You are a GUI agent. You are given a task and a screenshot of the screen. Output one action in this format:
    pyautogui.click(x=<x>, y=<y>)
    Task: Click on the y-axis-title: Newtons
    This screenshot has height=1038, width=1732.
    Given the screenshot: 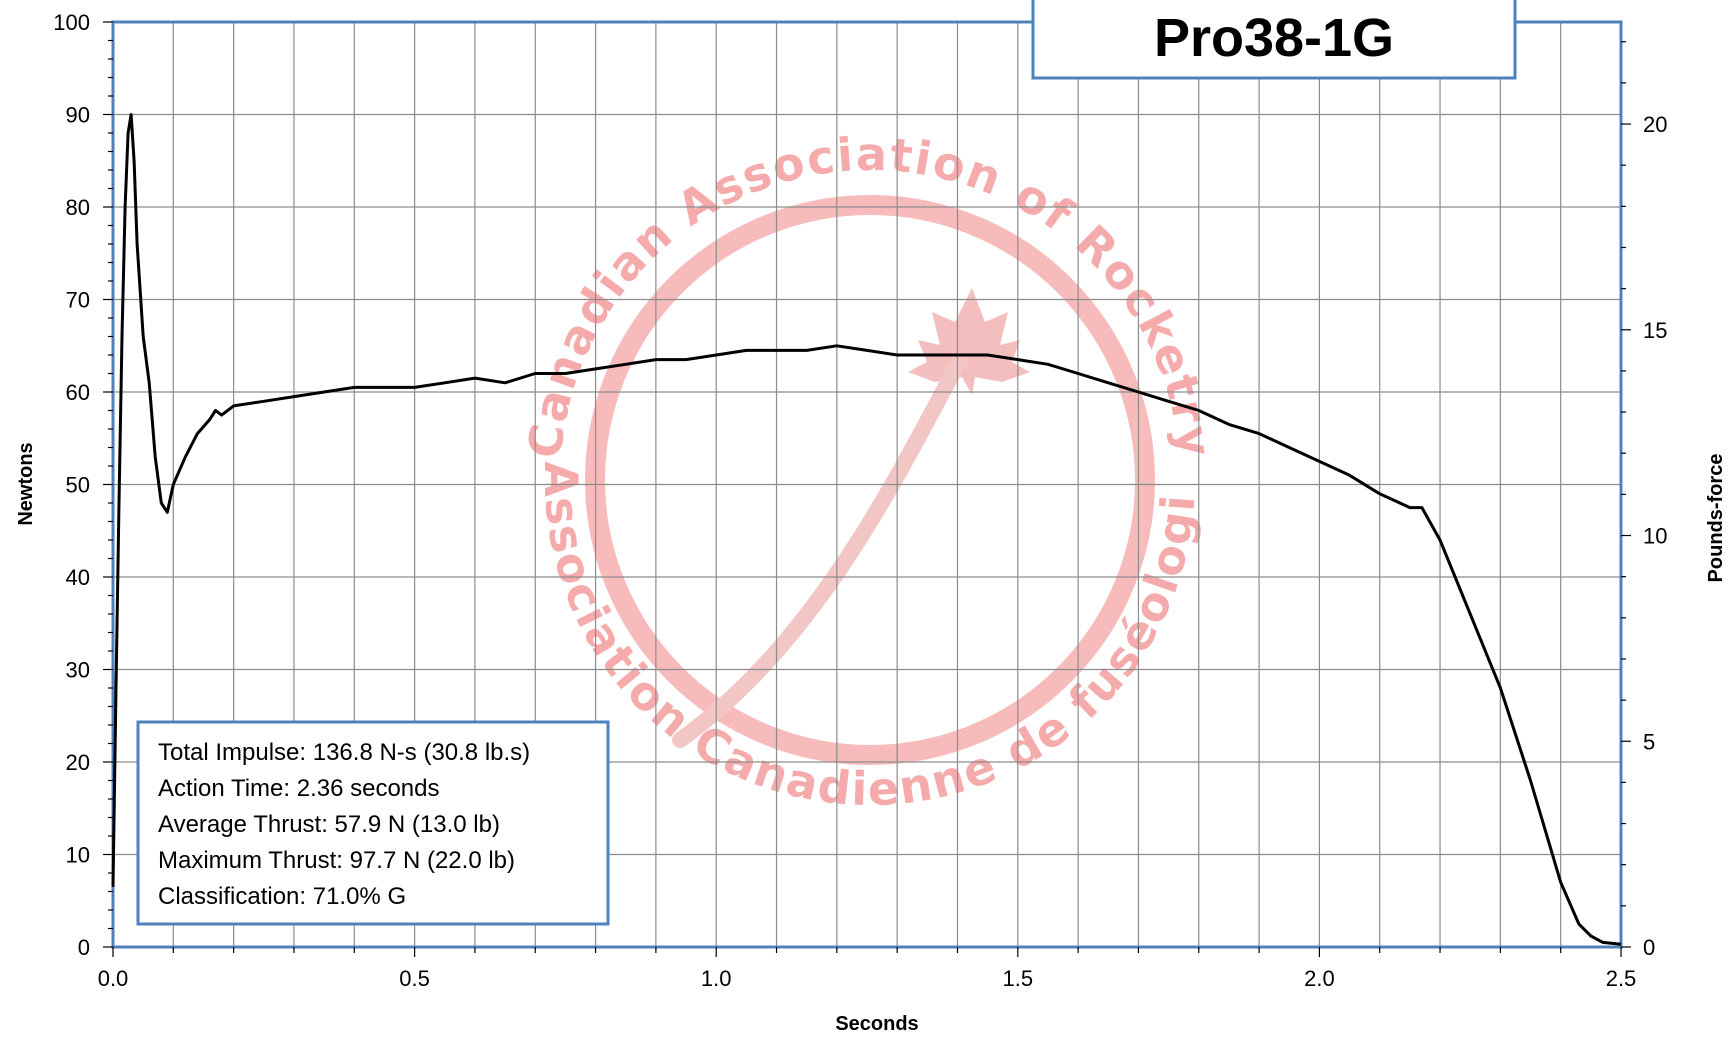 What is the action you would take?
    pyautogui.click(x=26, y=483)
    